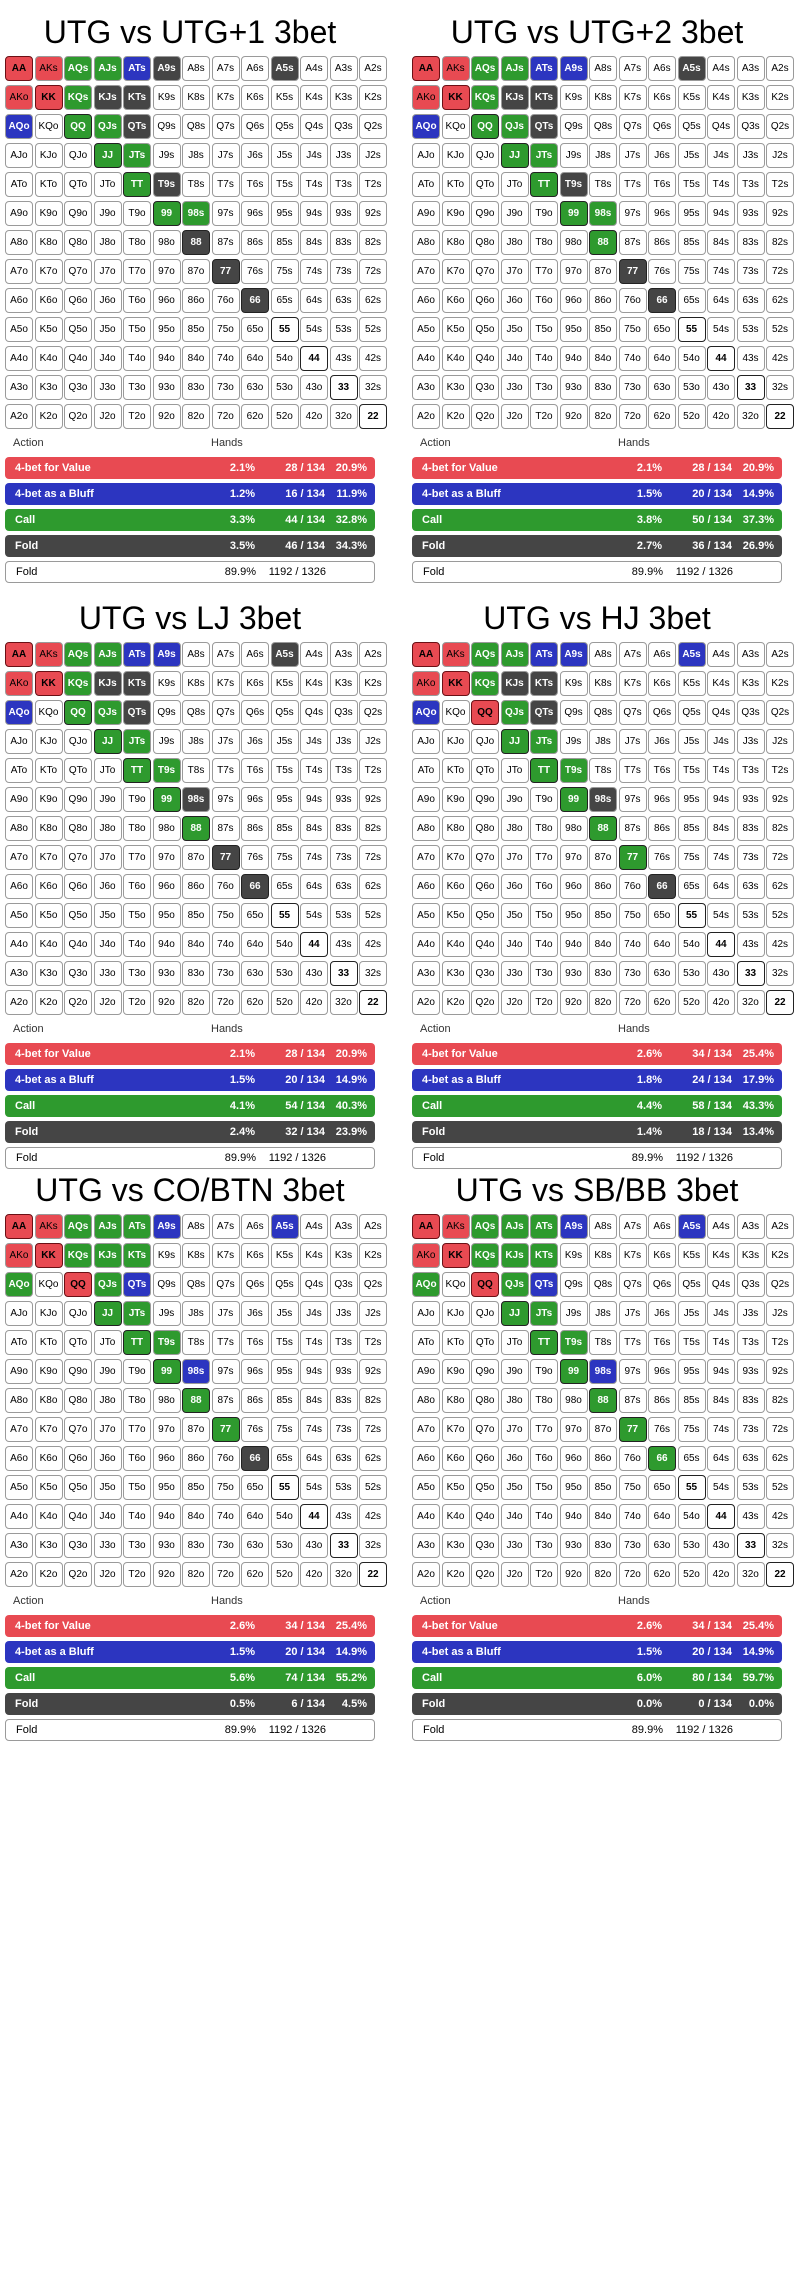  I want to click on hand-cell: KTo, so click(48, 1342).